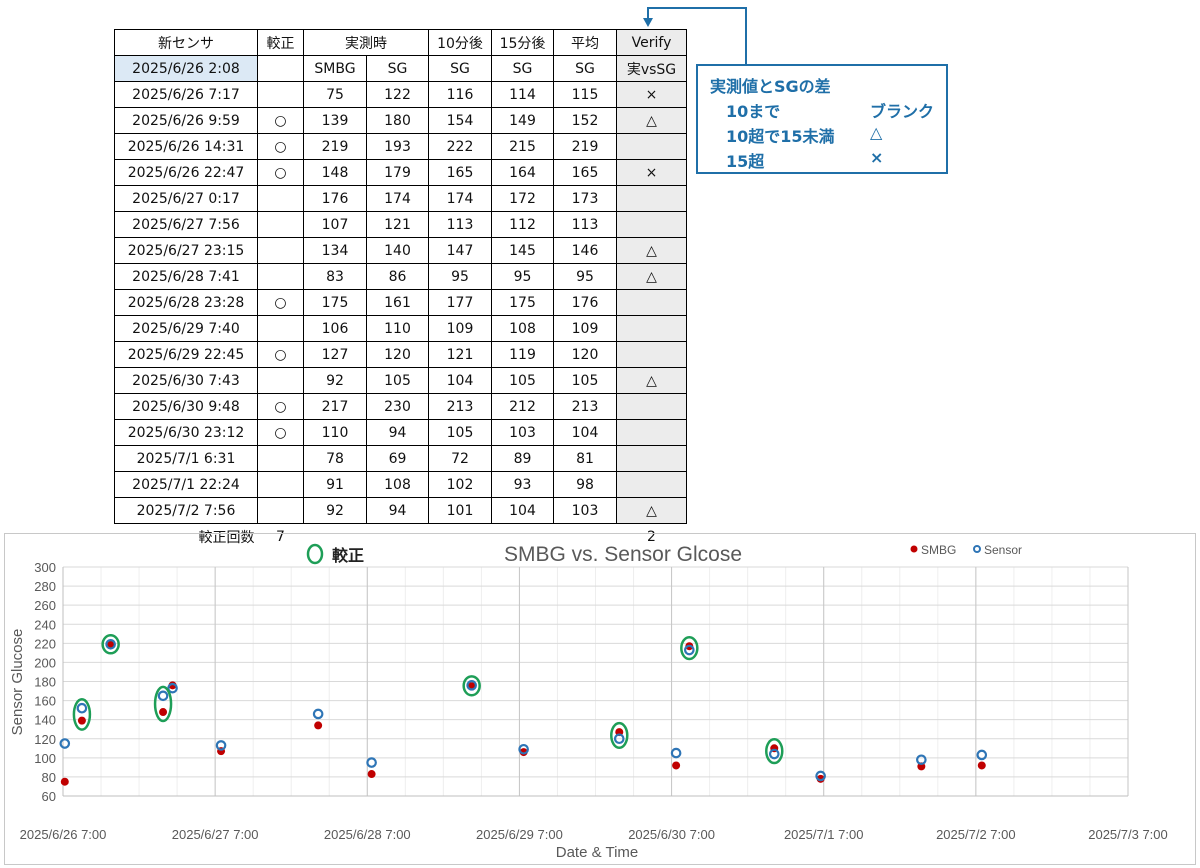  I want to click on cell-date: 2025/6/26 22:47, so click(186, 172).